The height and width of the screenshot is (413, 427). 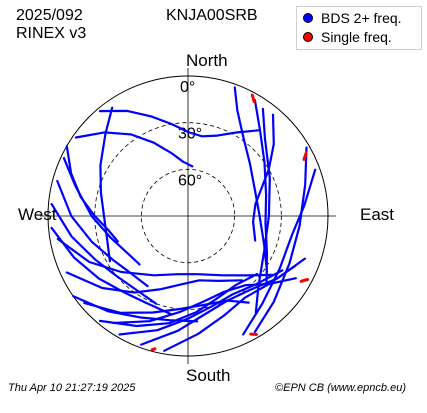 What do you see at coordinates (212, 15) in the screenshot?
I see `station-title: KNJA00SRB` at bounding box center [212, 15].